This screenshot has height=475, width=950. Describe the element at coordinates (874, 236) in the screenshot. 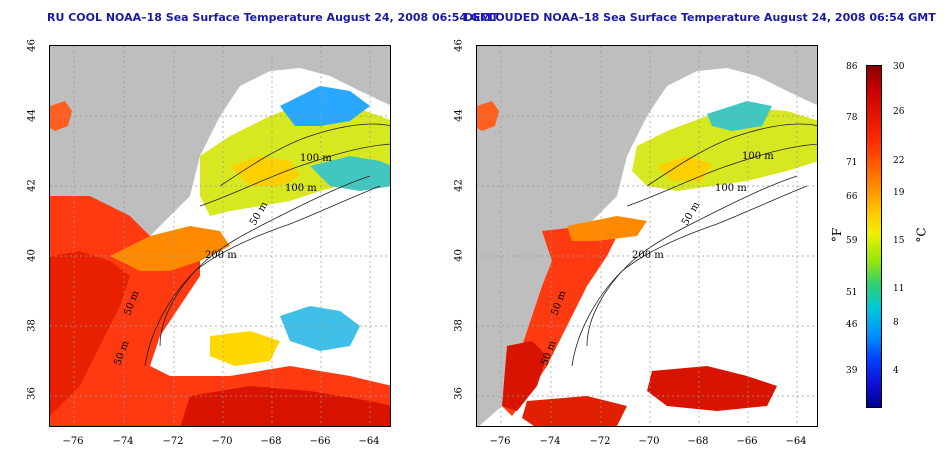

I see `temperature-colorbar` at that location.